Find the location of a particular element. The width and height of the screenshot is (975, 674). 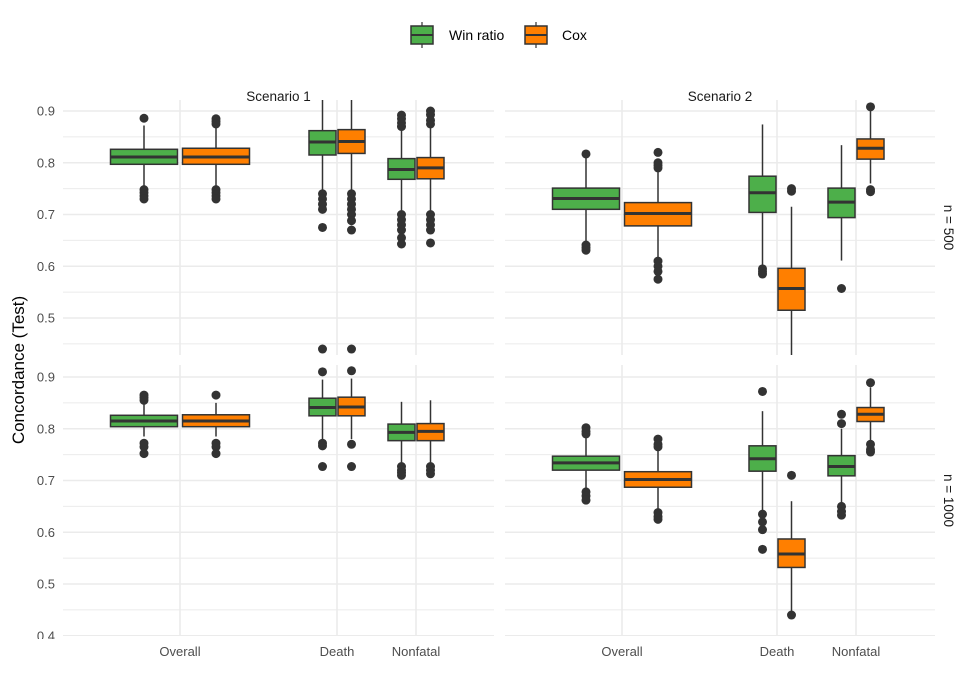

legend-label: Cox is located at coordinates (574, 35).